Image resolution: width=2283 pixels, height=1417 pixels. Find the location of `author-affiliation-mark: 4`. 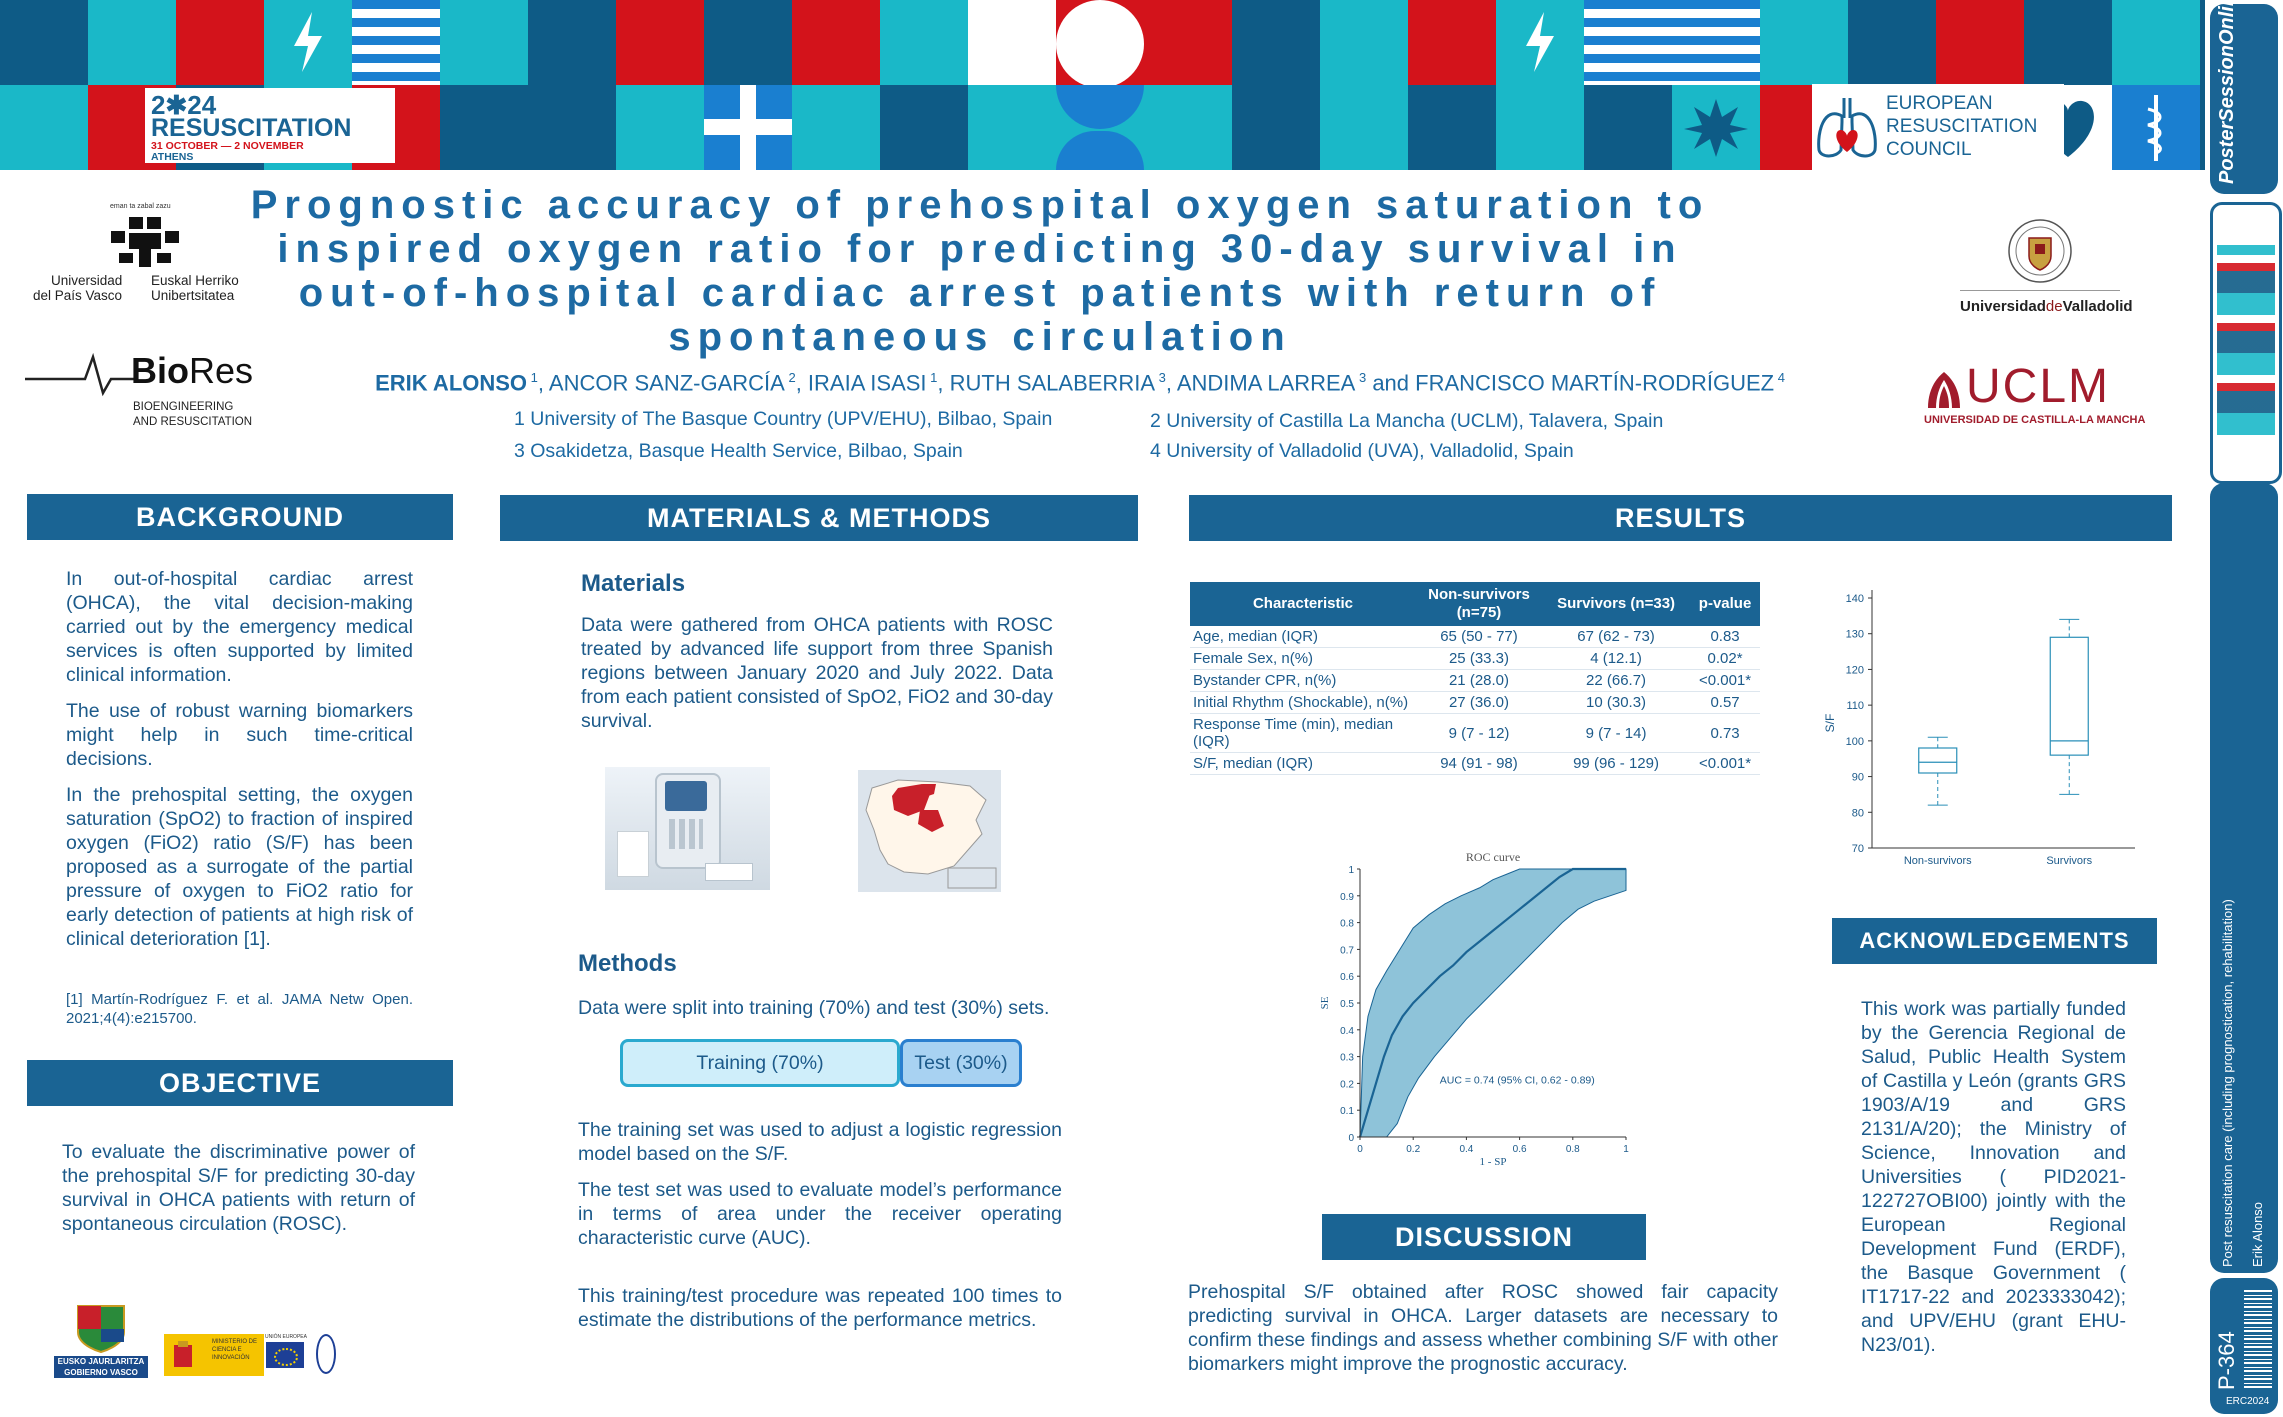

author-affiliation-mark: 4 is located at coordinates (1779, 377).